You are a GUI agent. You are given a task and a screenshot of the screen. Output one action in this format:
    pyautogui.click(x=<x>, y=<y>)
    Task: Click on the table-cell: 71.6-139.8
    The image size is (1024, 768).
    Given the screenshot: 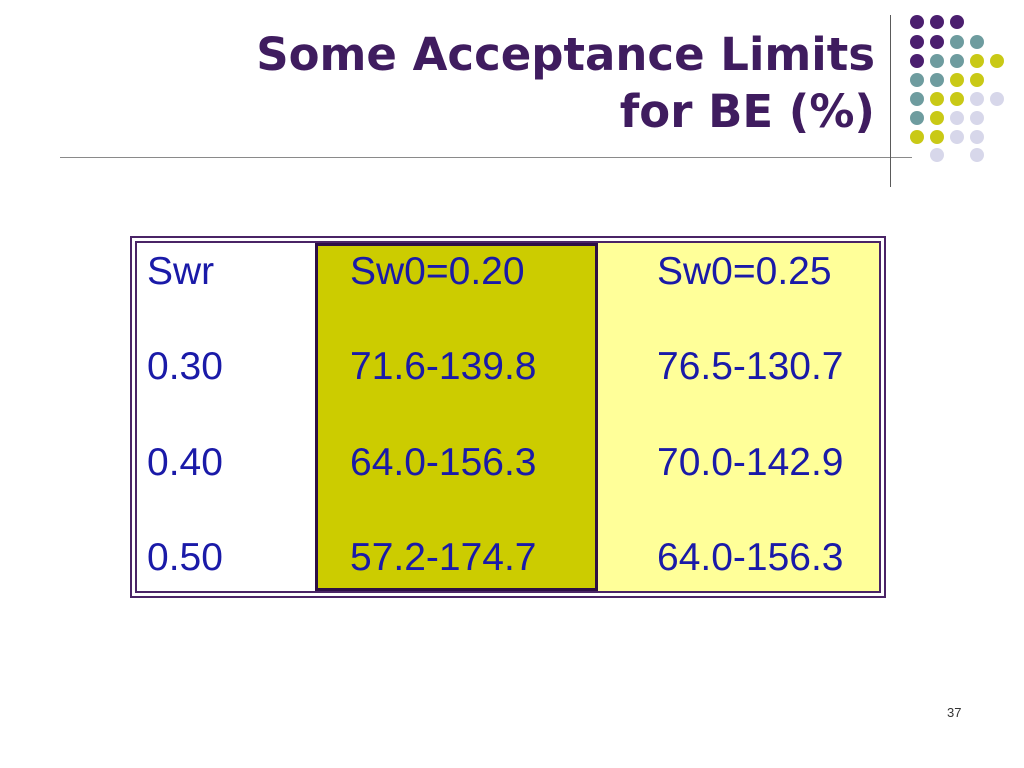 What is the action you would take?
    pyautogui.click(x=443, y=366)
    